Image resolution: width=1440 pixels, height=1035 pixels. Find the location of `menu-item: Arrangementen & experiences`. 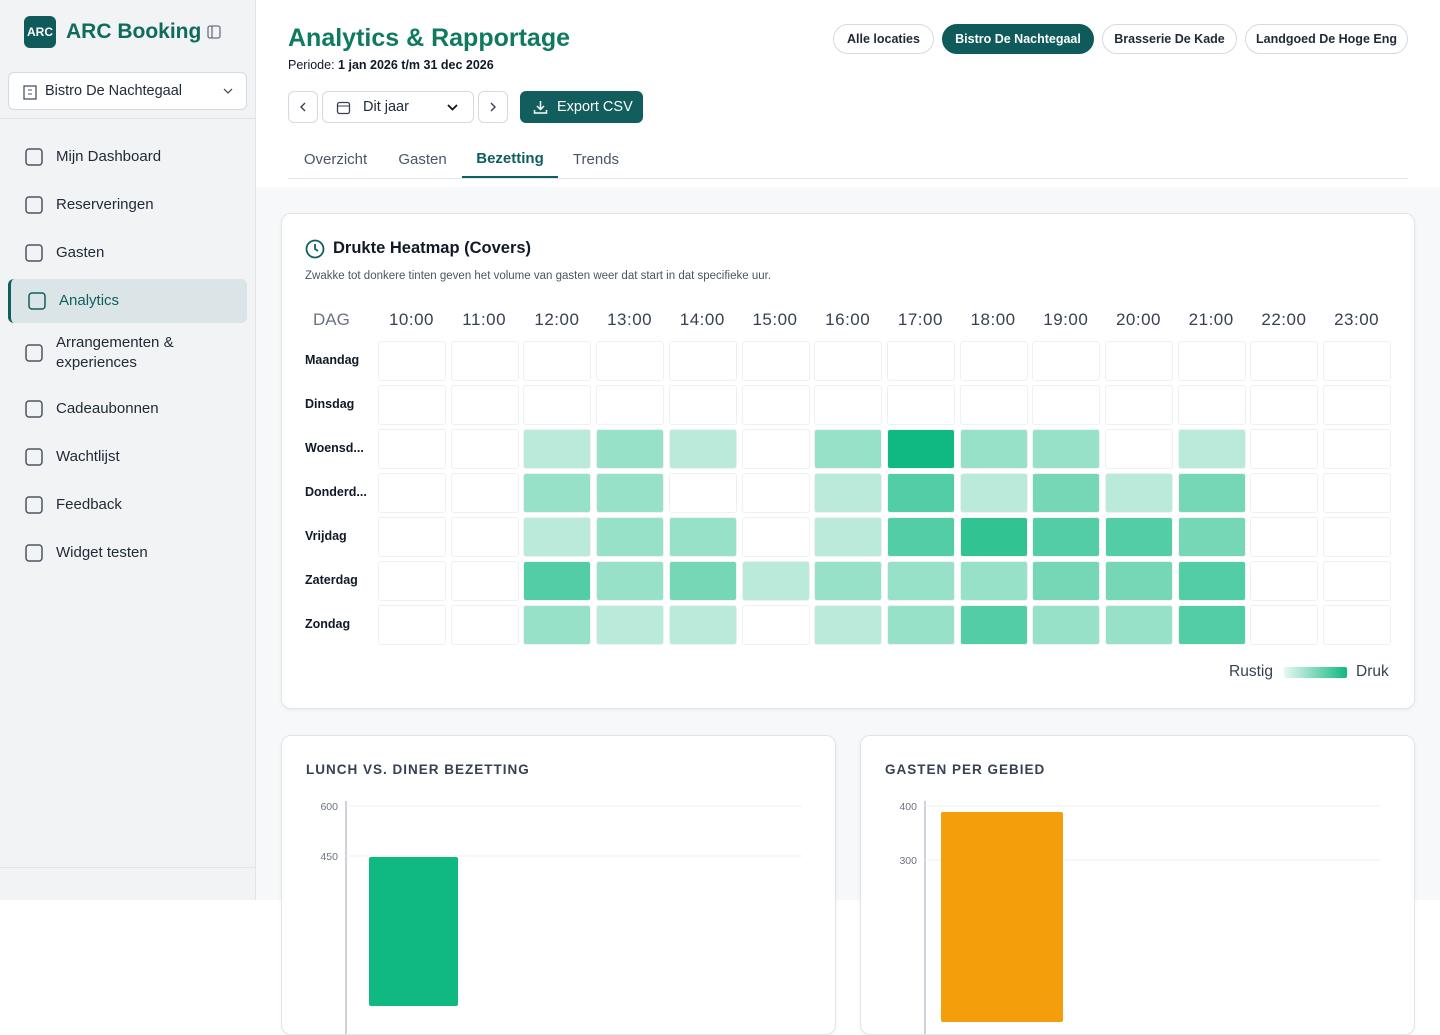

menu-item: Arrangementen & experiences is located at coordinates (127, 353).